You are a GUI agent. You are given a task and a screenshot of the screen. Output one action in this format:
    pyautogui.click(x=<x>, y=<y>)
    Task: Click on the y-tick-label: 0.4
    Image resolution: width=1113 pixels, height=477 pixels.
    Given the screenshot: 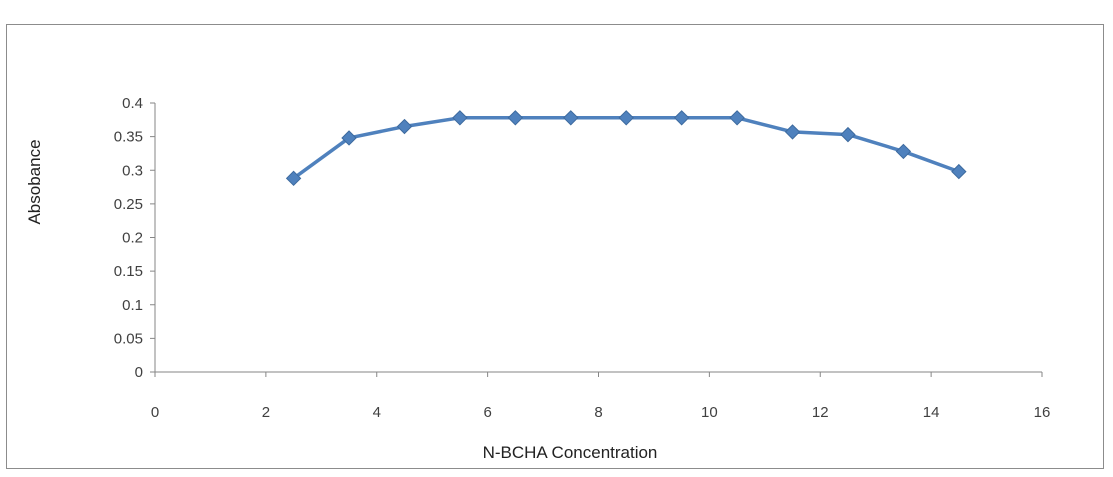 What is the action you would take?
    pyautogui.click(x=132, y=103)
    